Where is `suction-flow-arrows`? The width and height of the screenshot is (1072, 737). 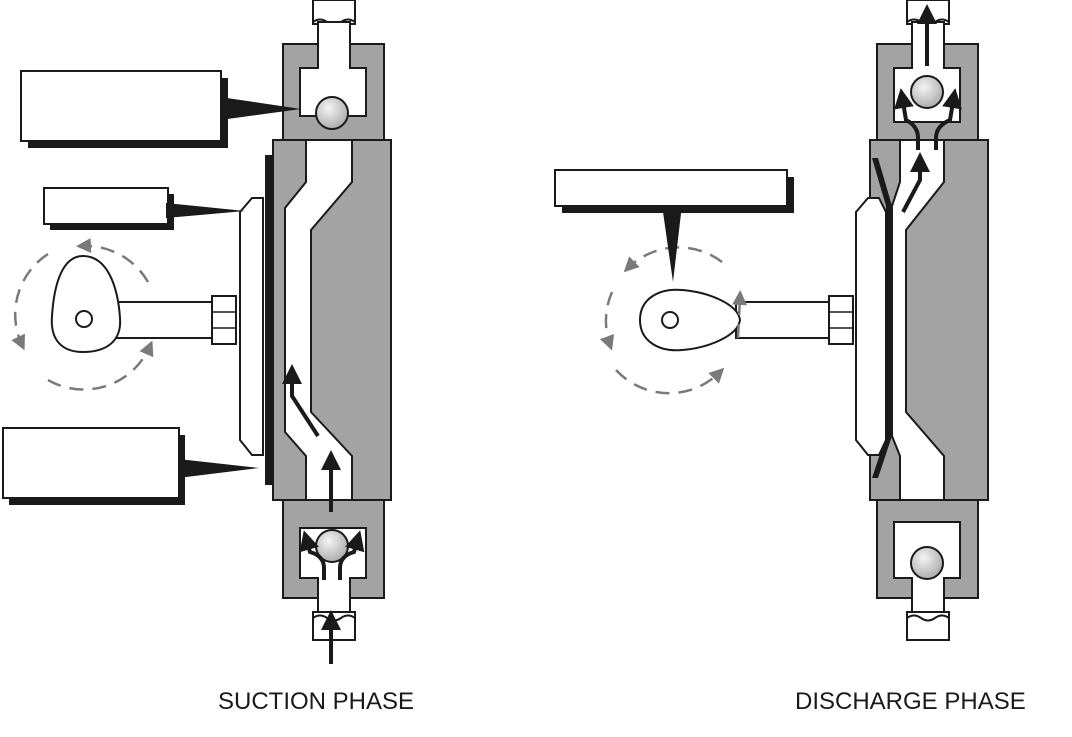
suction-flow-arrows is located at coordinates (323, 514).